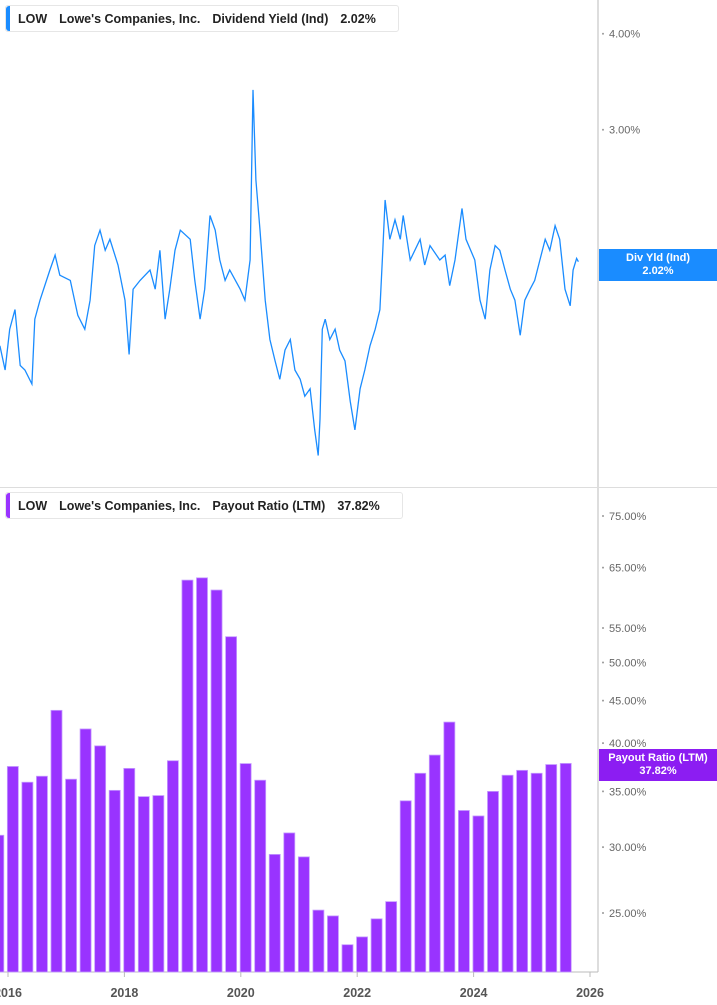  Describe the element at coordinates (124, 993) in the screenshot. I see `x-tick-label: 2018` at that location.